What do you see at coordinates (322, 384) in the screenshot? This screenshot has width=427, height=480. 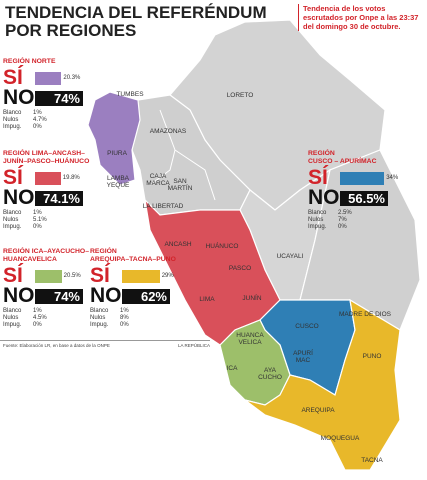 I see `region-arequipa` at bounding box center [322, 384].